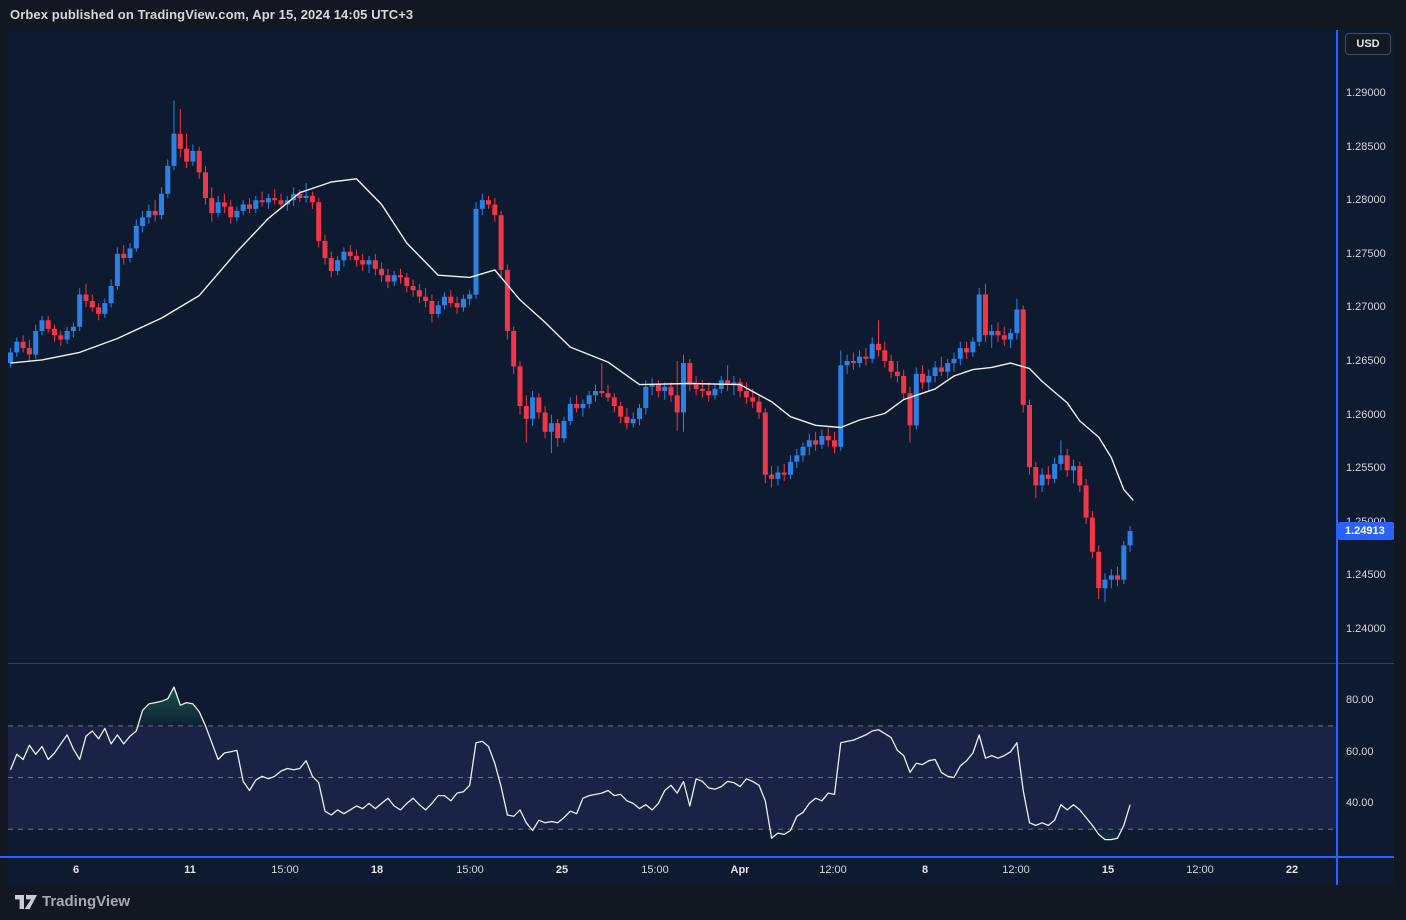  Describe the element at coordinates (1366, 575) in the screenshot. I see `price-tick-label: 1.24500` at that location.